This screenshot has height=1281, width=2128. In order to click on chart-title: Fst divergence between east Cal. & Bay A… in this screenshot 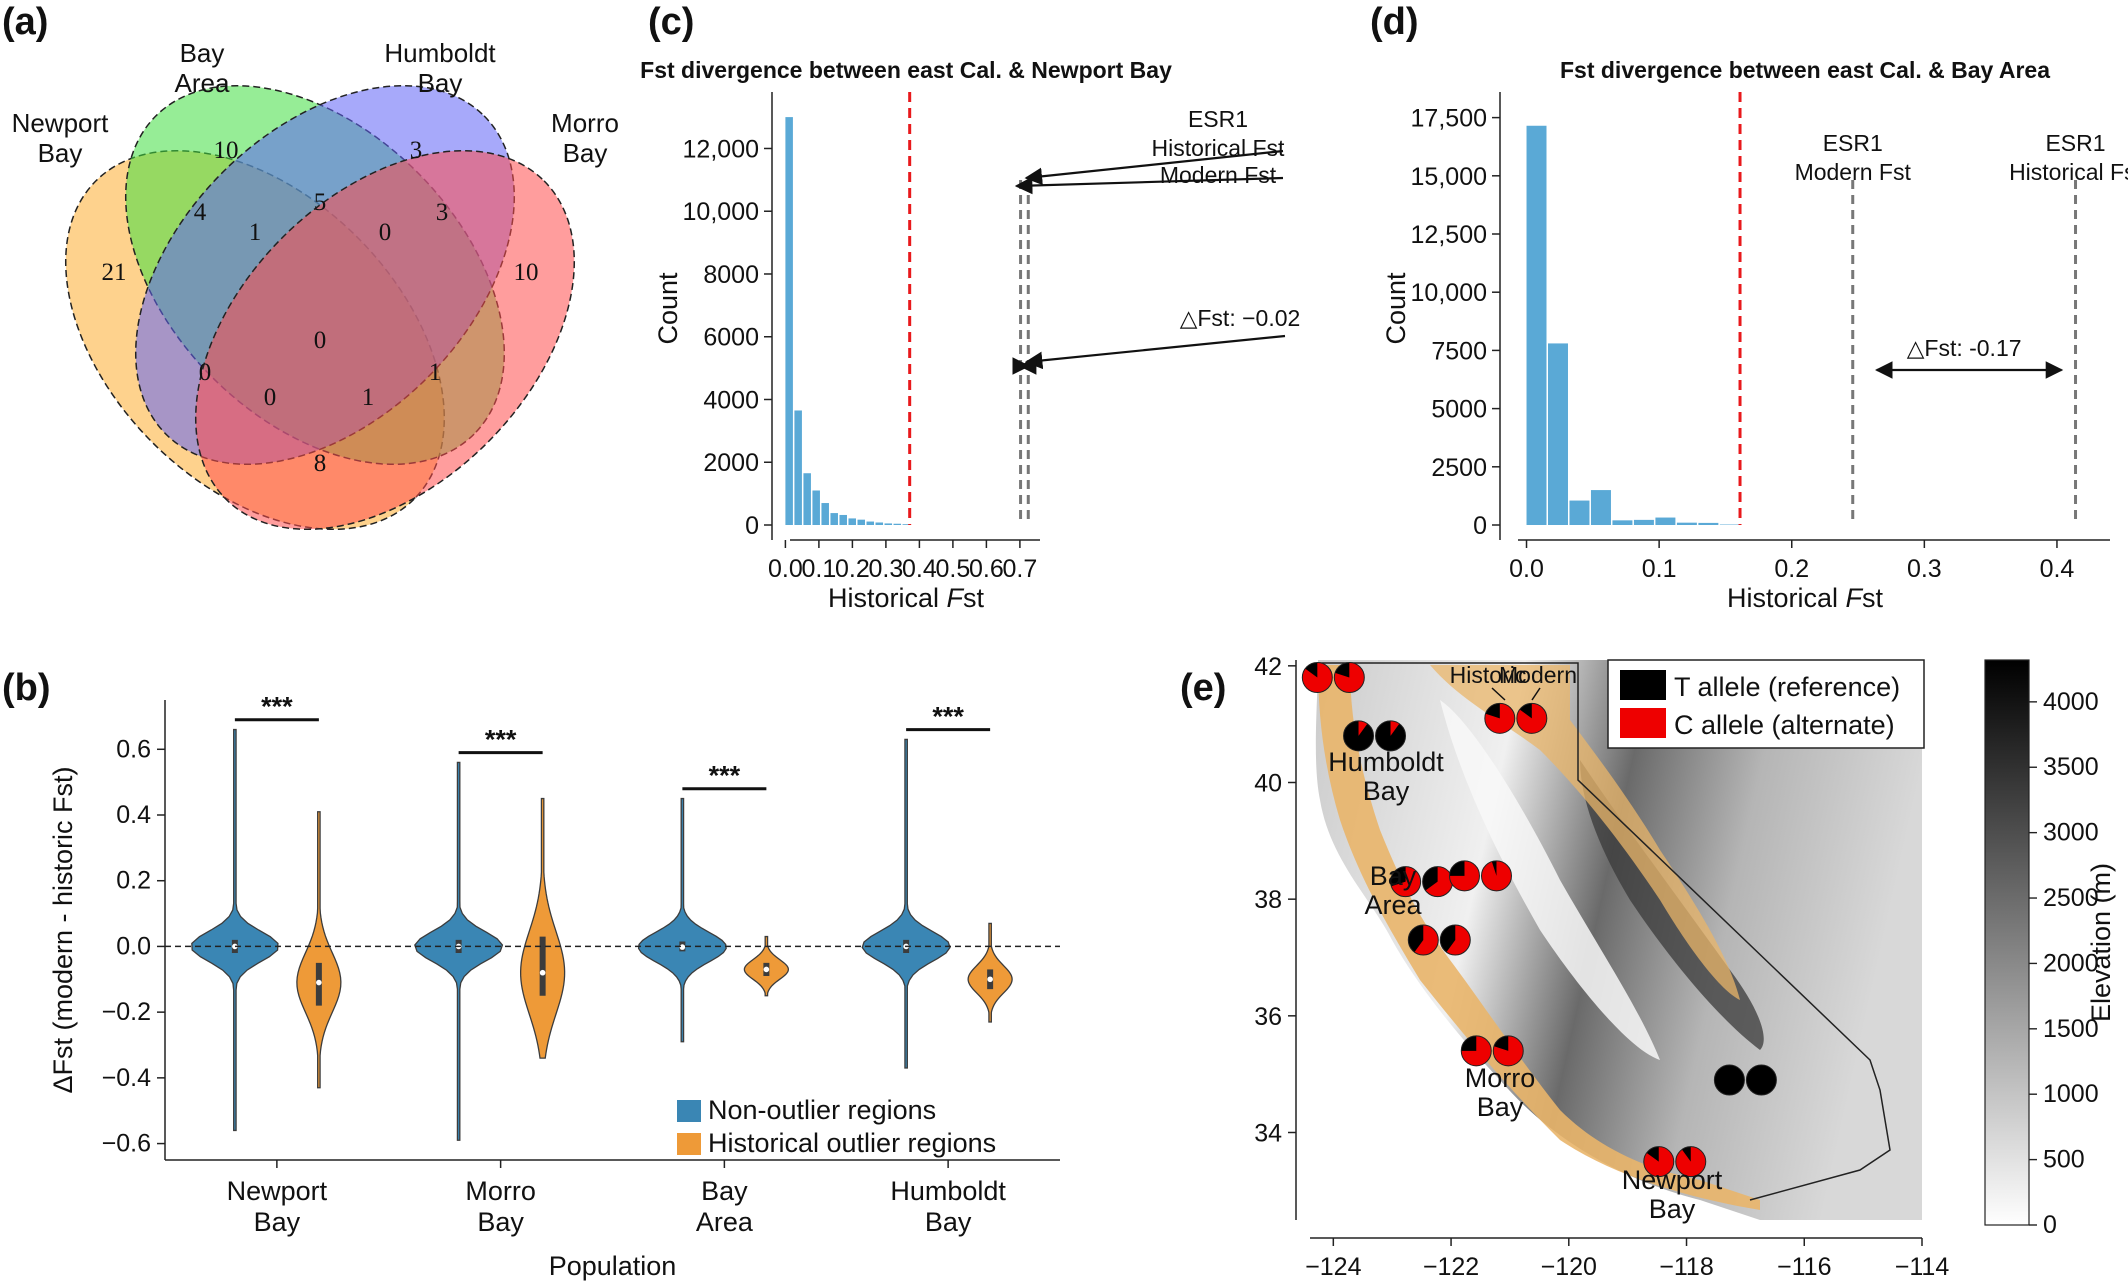, I will do `click(1805, 70)`.